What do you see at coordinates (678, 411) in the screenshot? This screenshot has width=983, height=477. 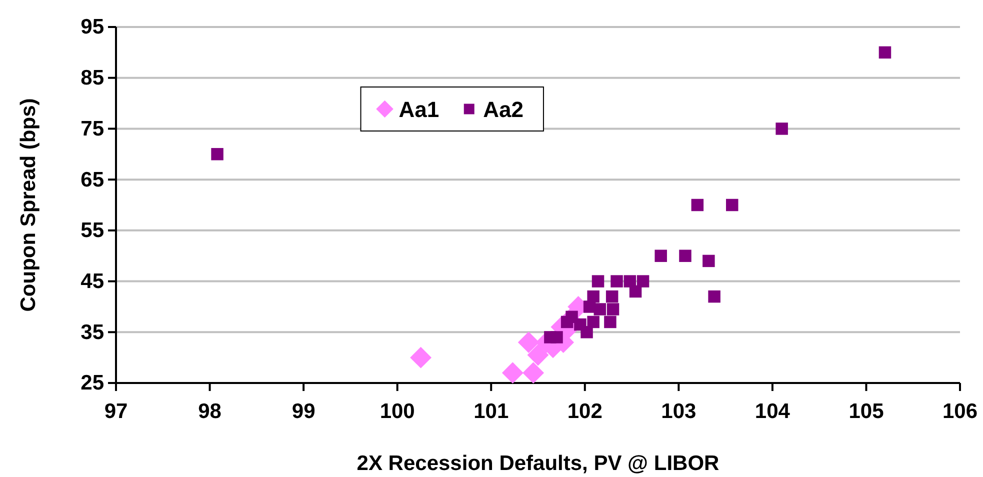 I see `x-tick-label: 103` at bounding box center [678, 411].